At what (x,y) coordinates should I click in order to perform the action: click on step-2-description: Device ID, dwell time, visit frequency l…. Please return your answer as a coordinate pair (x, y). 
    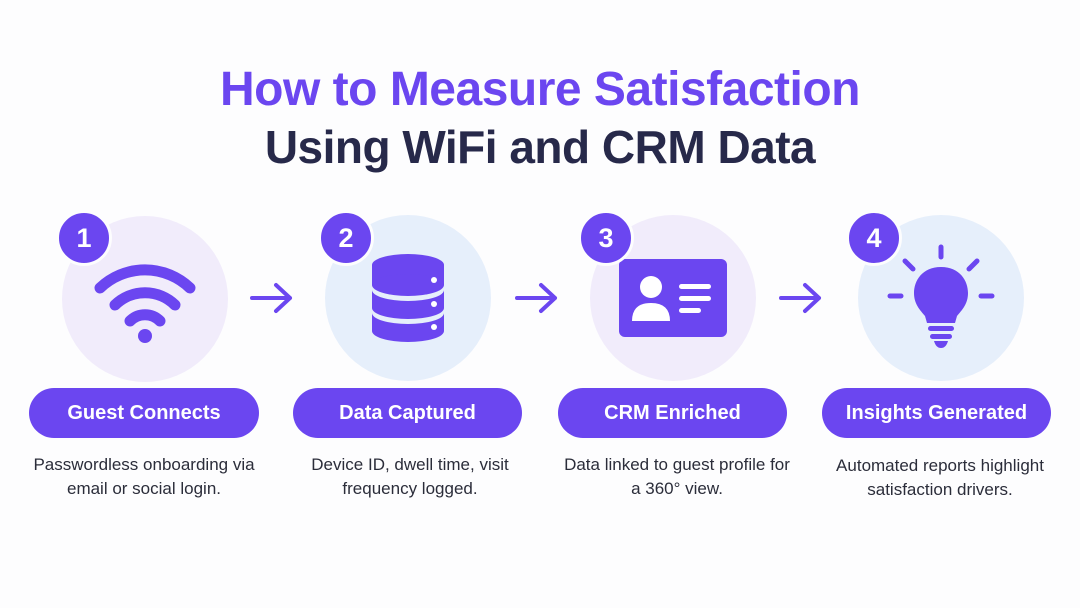
    Looking at the image, I should click on (410, 476).